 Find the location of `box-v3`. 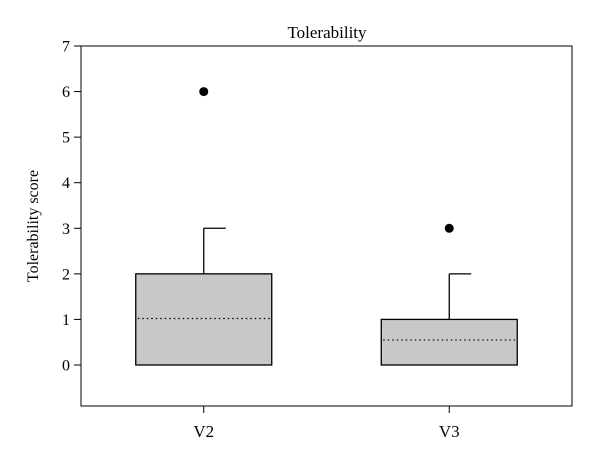

box-v3 is located at coordinates (449, 342).